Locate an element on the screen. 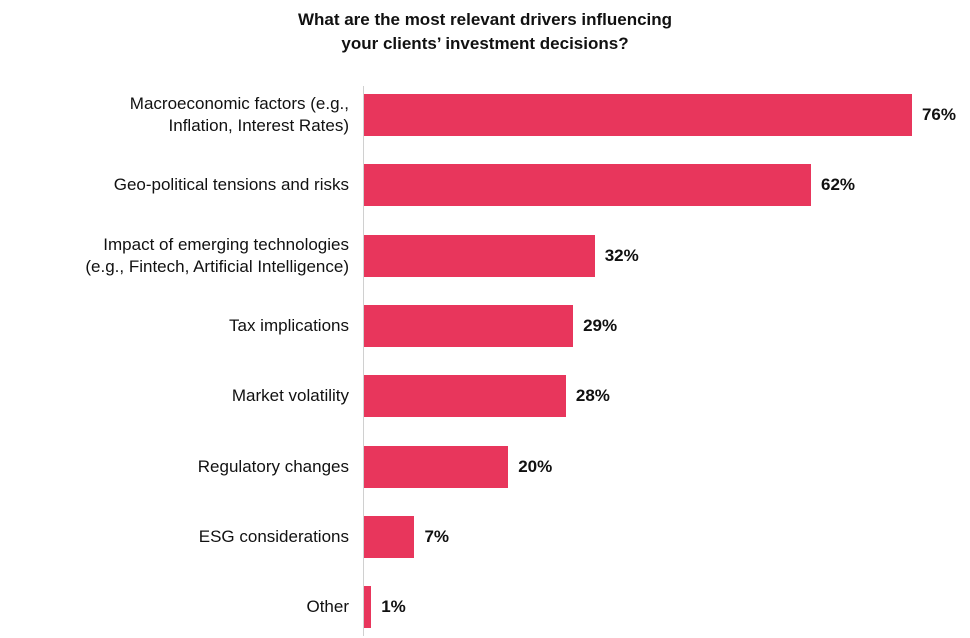 This screenshot has height=638, width=970. value-label: 32% is located at coordinates (621, 255).